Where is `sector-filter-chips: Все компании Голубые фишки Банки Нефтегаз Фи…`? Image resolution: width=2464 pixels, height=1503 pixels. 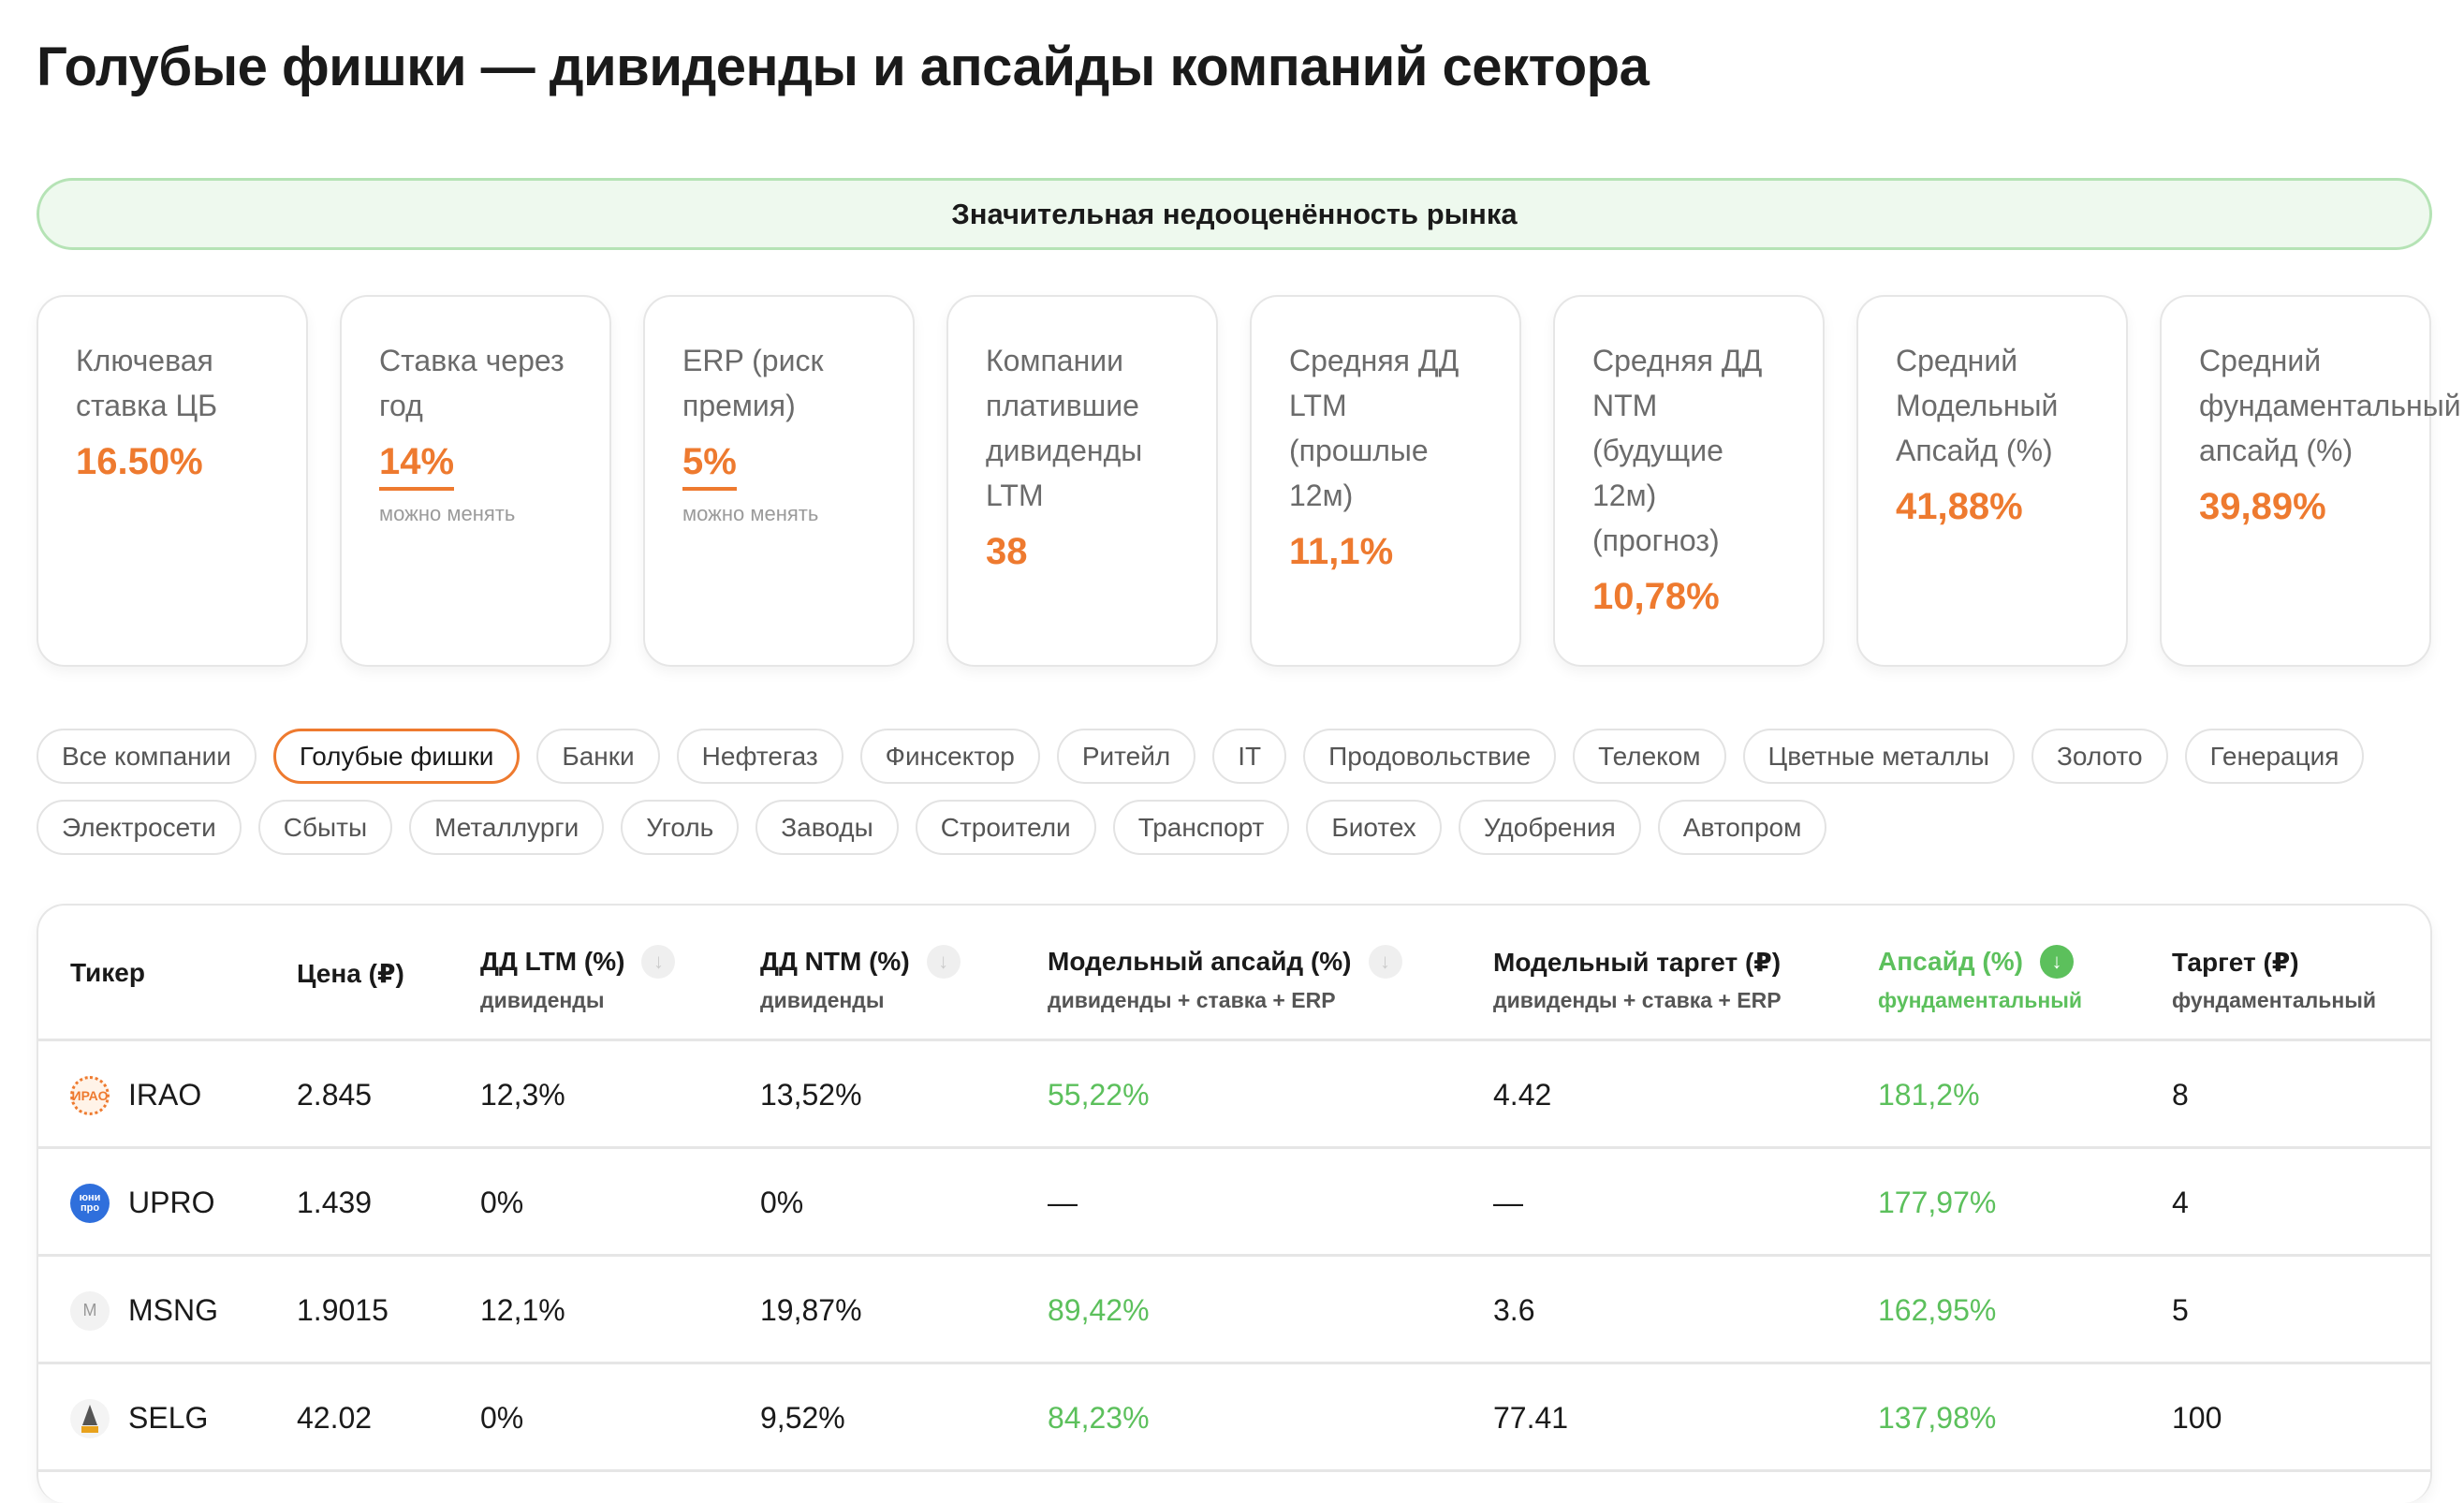 sector-filter-chips: Все компании Голубые фишки Банки Нефтегаз Фи… is located at coordinates (1239, 792).